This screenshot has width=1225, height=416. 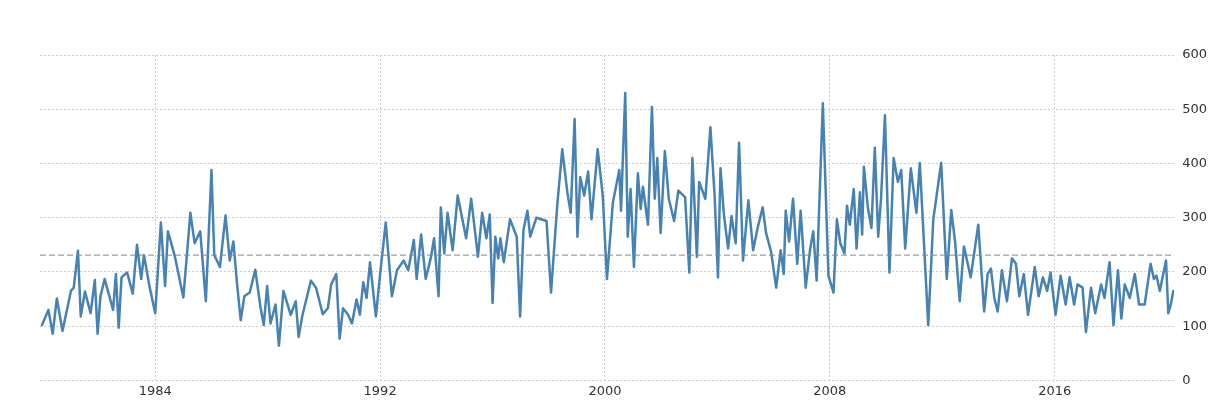 What do you see at coordinates (1186, 379) in the screenshot?
I see `y-tick-label: 0` at bounding box center [1186, 379].